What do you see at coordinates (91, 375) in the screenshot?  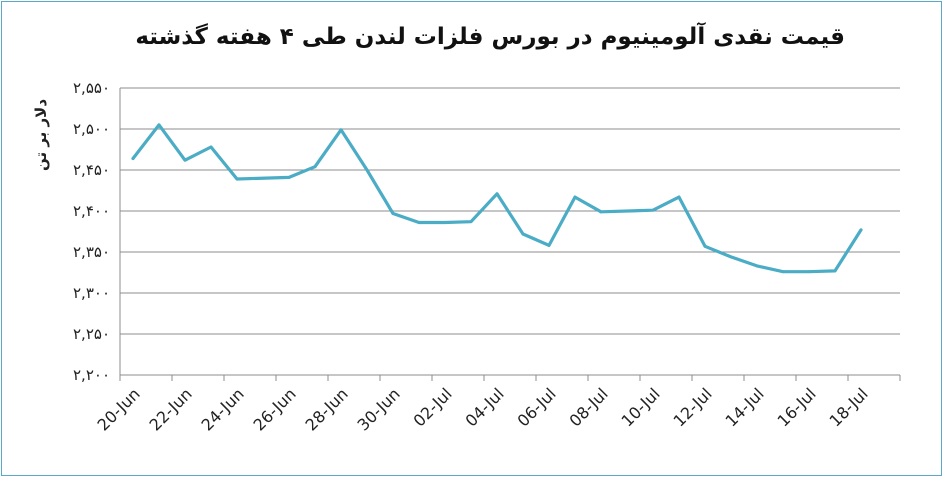 I see `y-tick-label-2200: ۲,۲۰۰` at bounding box center [91, 375].